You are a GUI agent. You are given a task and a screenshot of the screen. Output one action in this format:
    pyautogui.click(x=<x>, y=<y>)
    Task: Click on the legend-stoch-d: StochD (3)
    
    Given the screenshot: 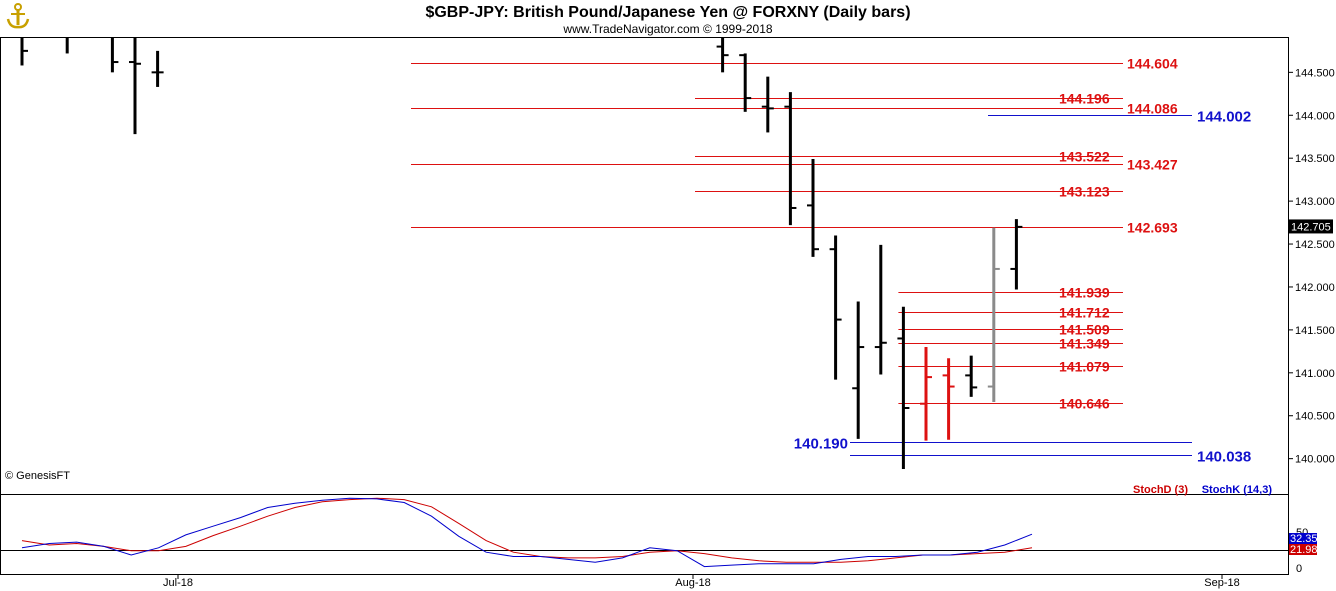 What is the action you would take?
    pyautogui.click(x=1160, y=490)
    